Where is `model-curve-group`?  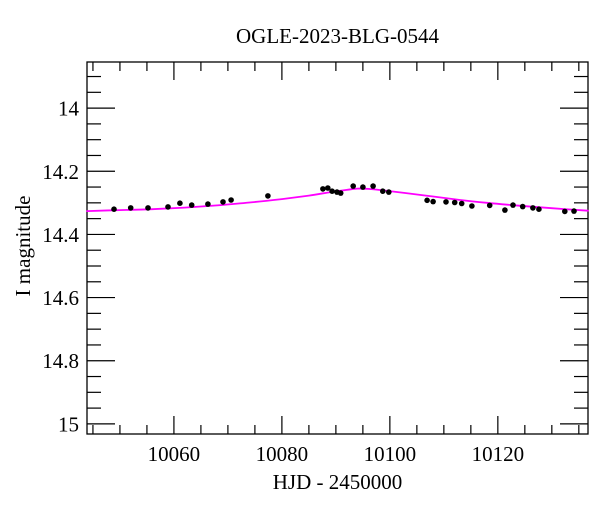
model-curve-group is located at coordinates (337, 199).